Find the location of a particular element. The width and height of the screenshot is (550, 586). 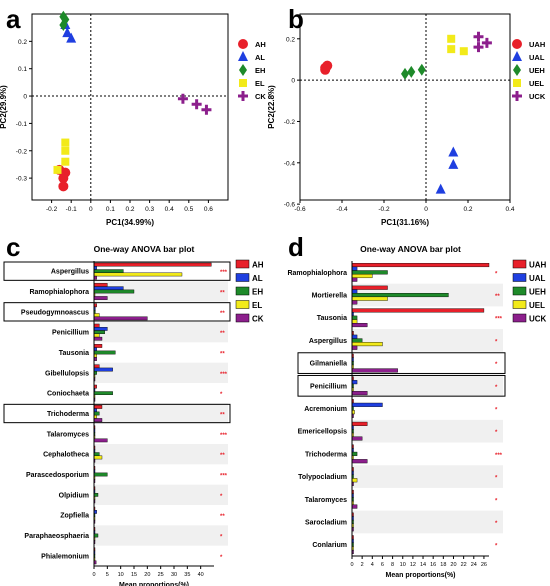

chart-title: One-way ANOVA bar plot is located at coordinates (410, 249).